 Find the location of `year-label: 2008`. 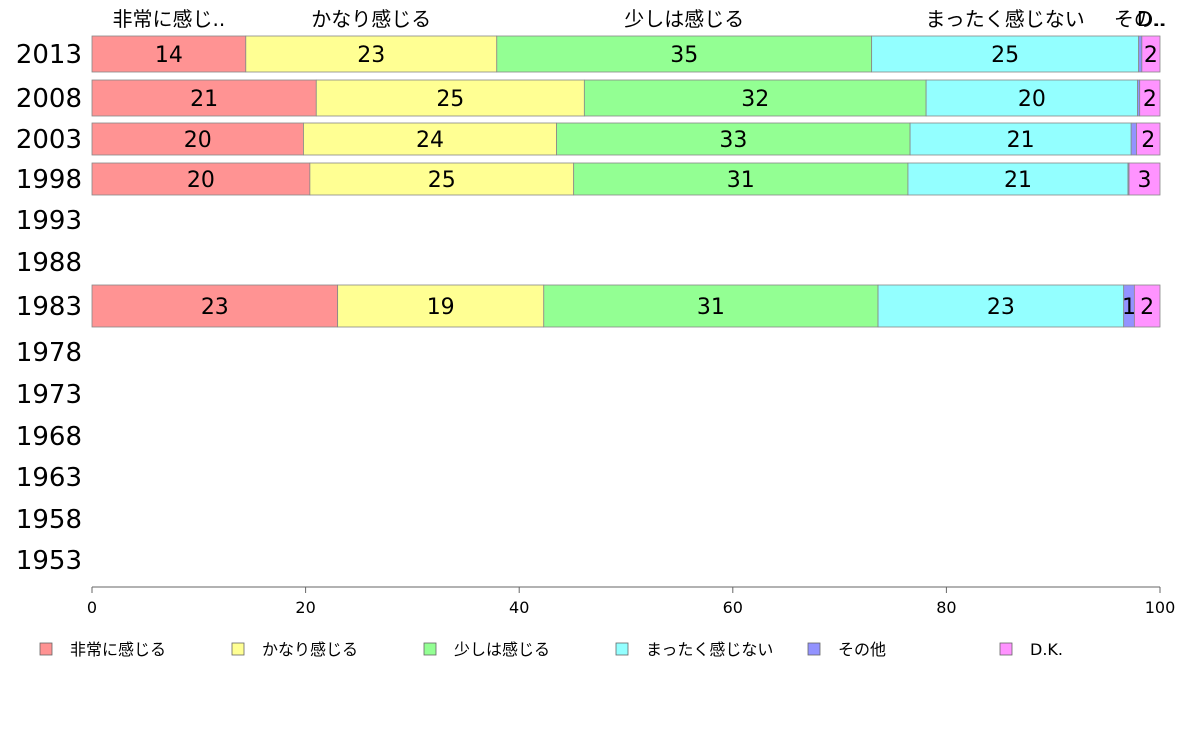

year-label: 2008 is located at coordinates (49, 99).